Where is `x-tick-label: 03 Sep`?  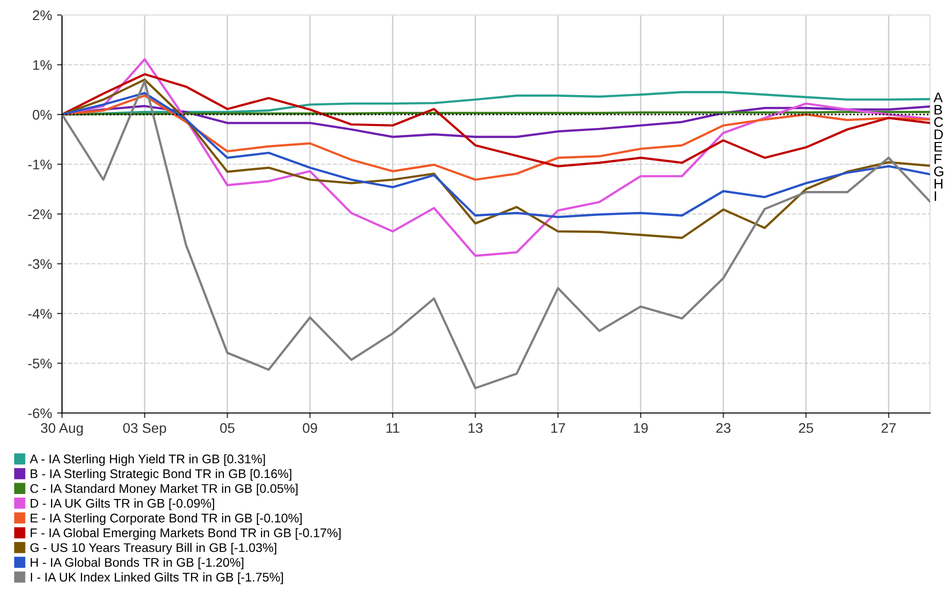 x-tick-label: 03 Sep is located at coordinates (144, 429).